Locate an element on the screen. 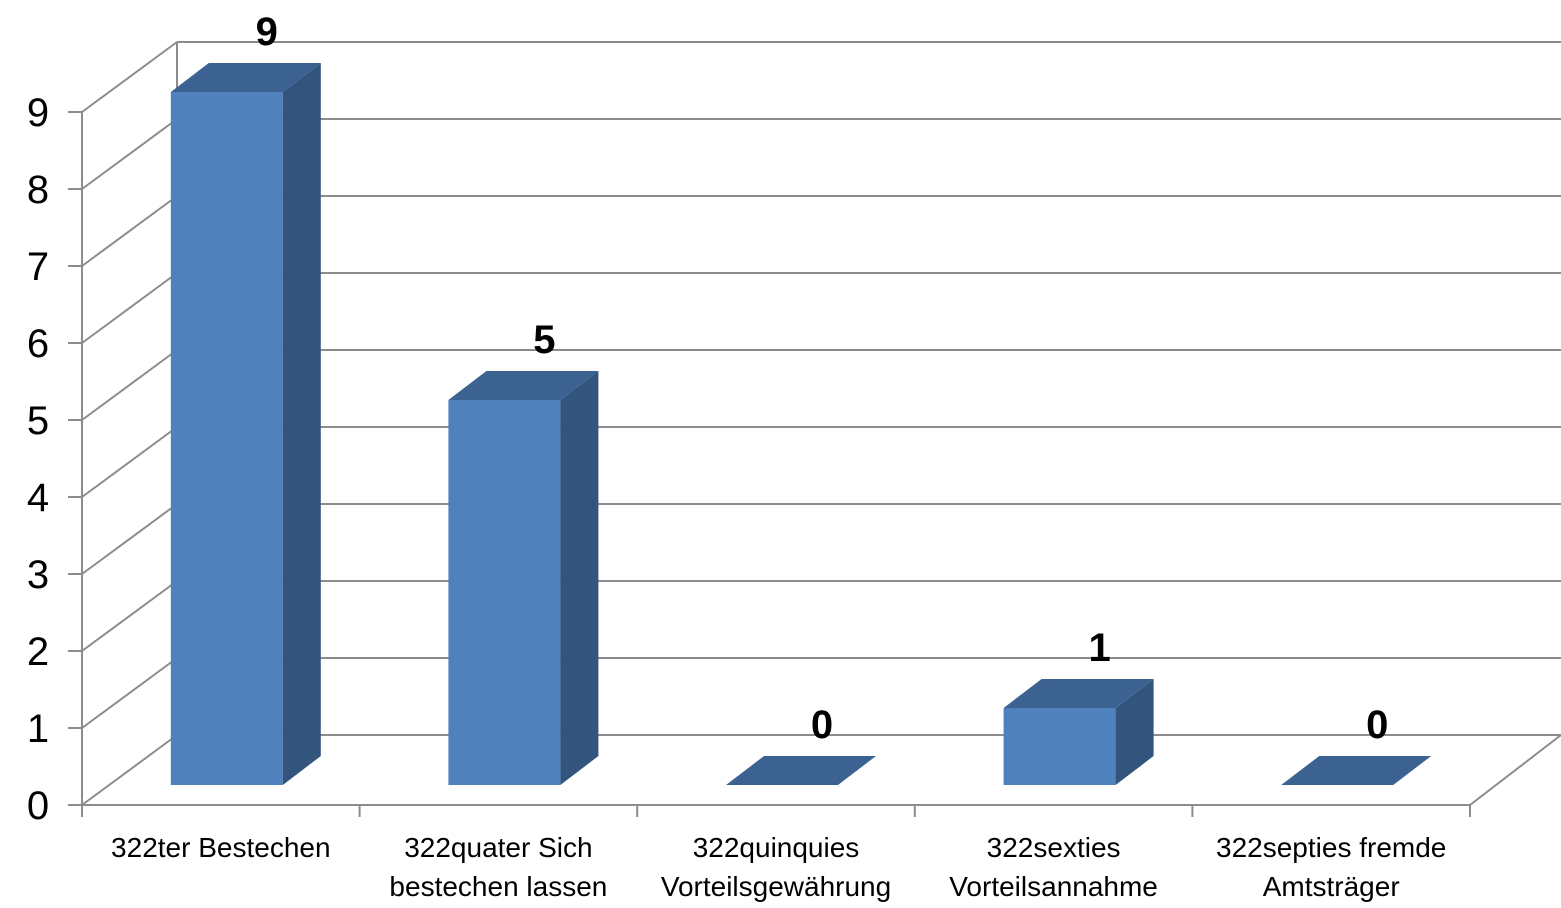  y-tick-label: 4 is located at coordinates (38, 498).